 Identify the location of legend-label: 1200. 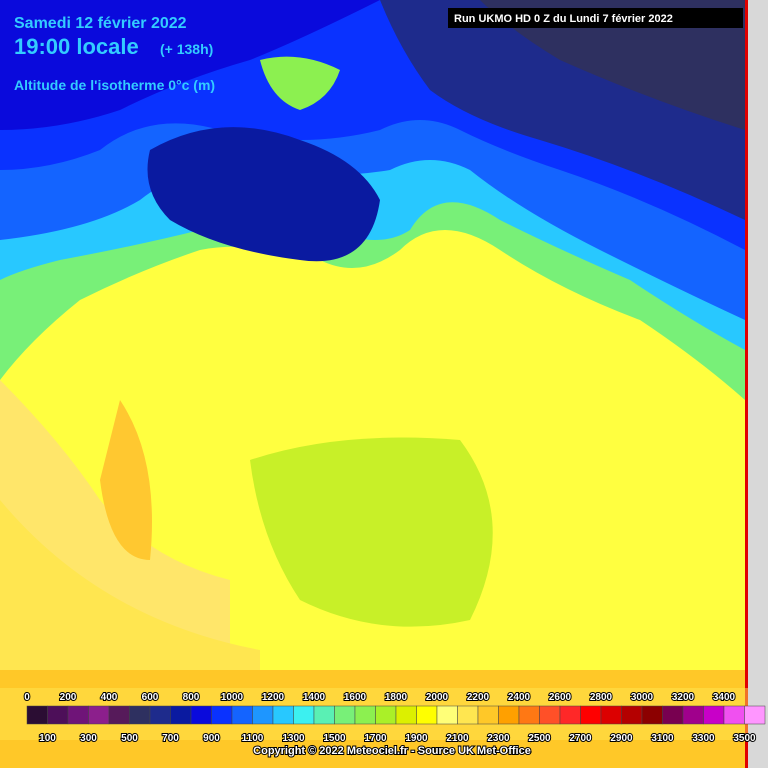
(273, 697).